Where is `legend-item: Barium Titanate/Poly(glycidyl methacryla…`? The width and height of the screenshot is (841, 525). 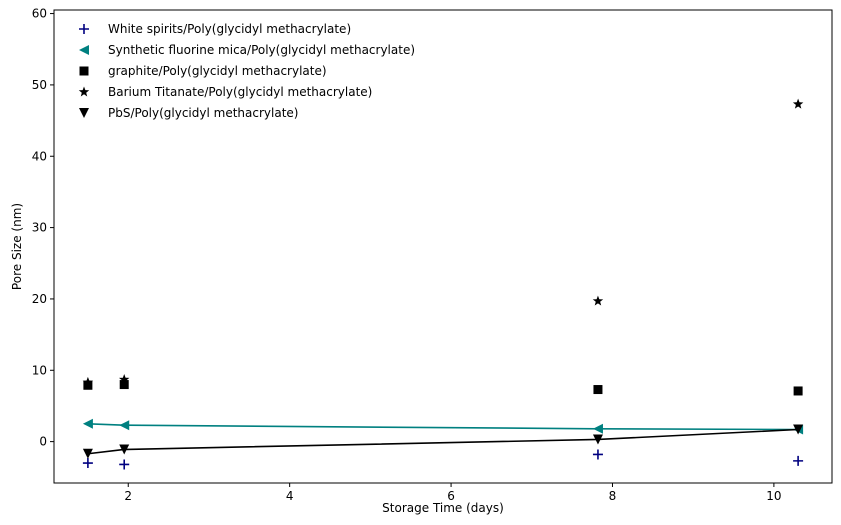
legend-item: Barium Titanate/Poly(glycidyl methacryla… is located at coordinates (225, 92).